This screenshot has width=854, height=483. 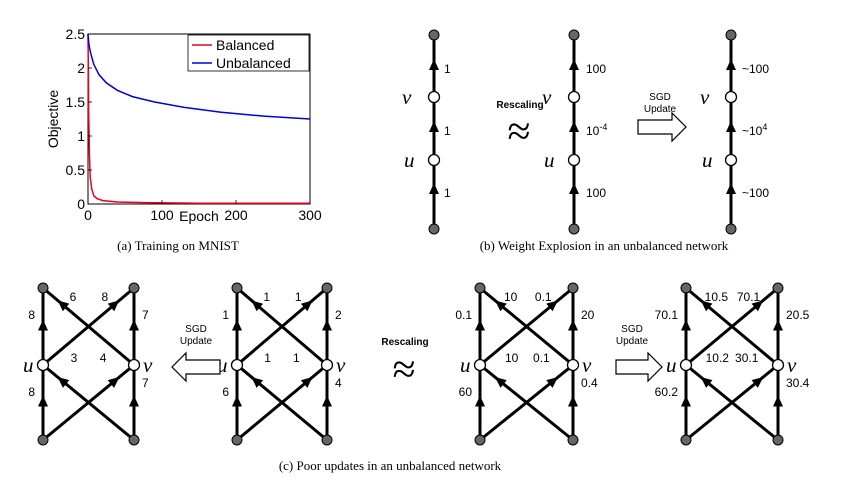 I want to click on y-tick-label: 2.5, so click(x=76, y=34).